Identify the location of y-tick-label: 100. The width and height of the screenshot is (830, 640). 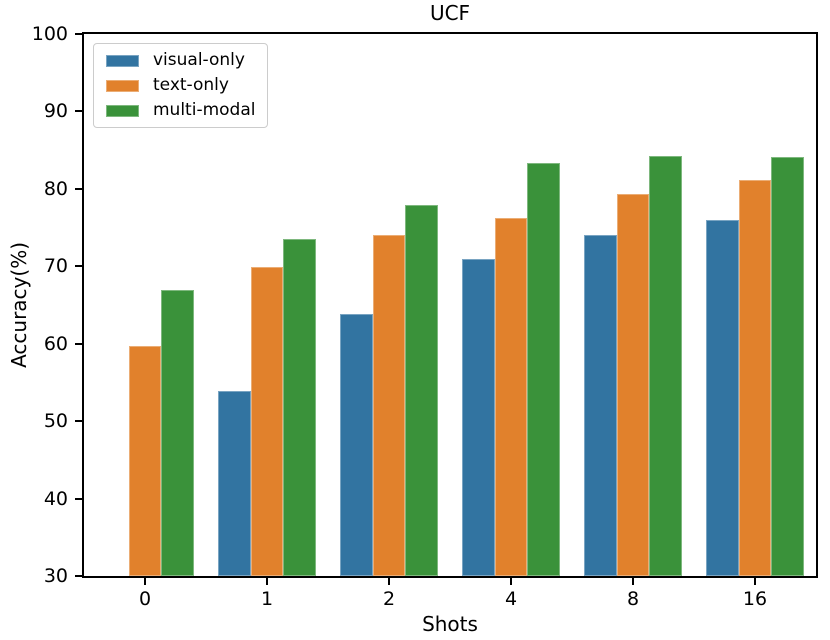
(49, 34).